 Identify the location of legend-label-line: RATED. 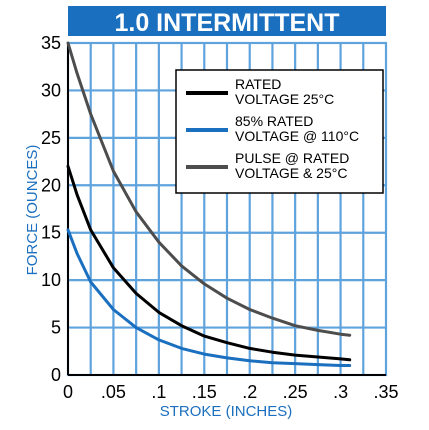
(258, 84).